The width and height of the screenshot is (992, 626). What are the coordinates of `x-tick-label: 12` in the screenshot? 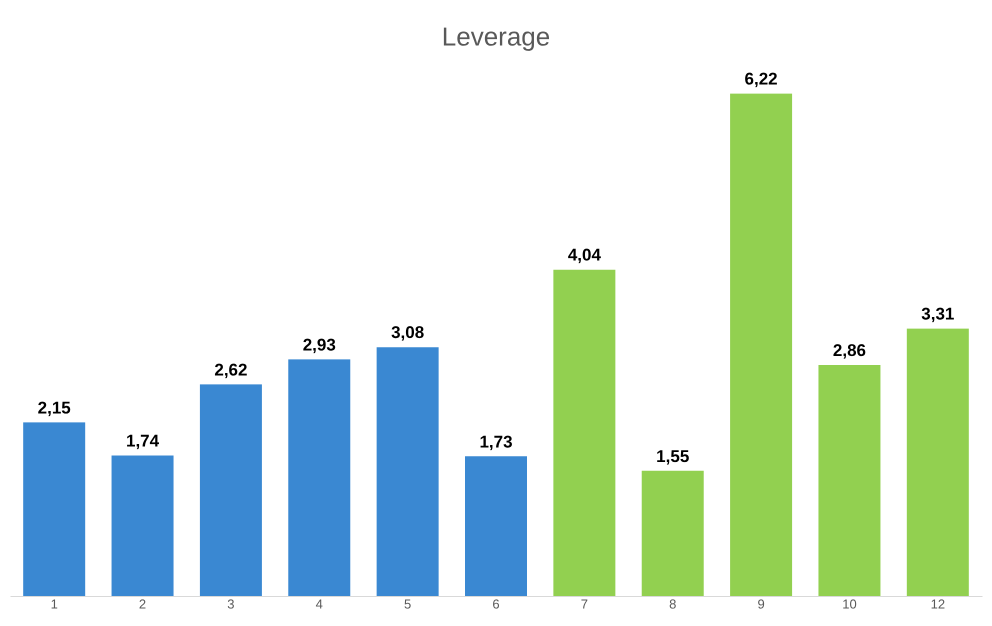 It's located at (938, 604).